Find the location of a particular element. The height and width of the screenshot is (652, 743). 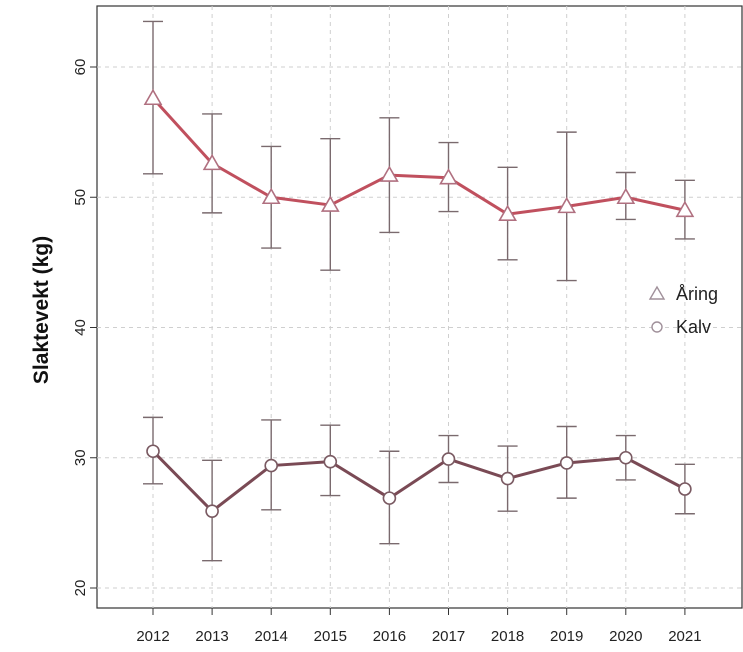

x-tick-label: 2016 is located at coordinates (389, 636).